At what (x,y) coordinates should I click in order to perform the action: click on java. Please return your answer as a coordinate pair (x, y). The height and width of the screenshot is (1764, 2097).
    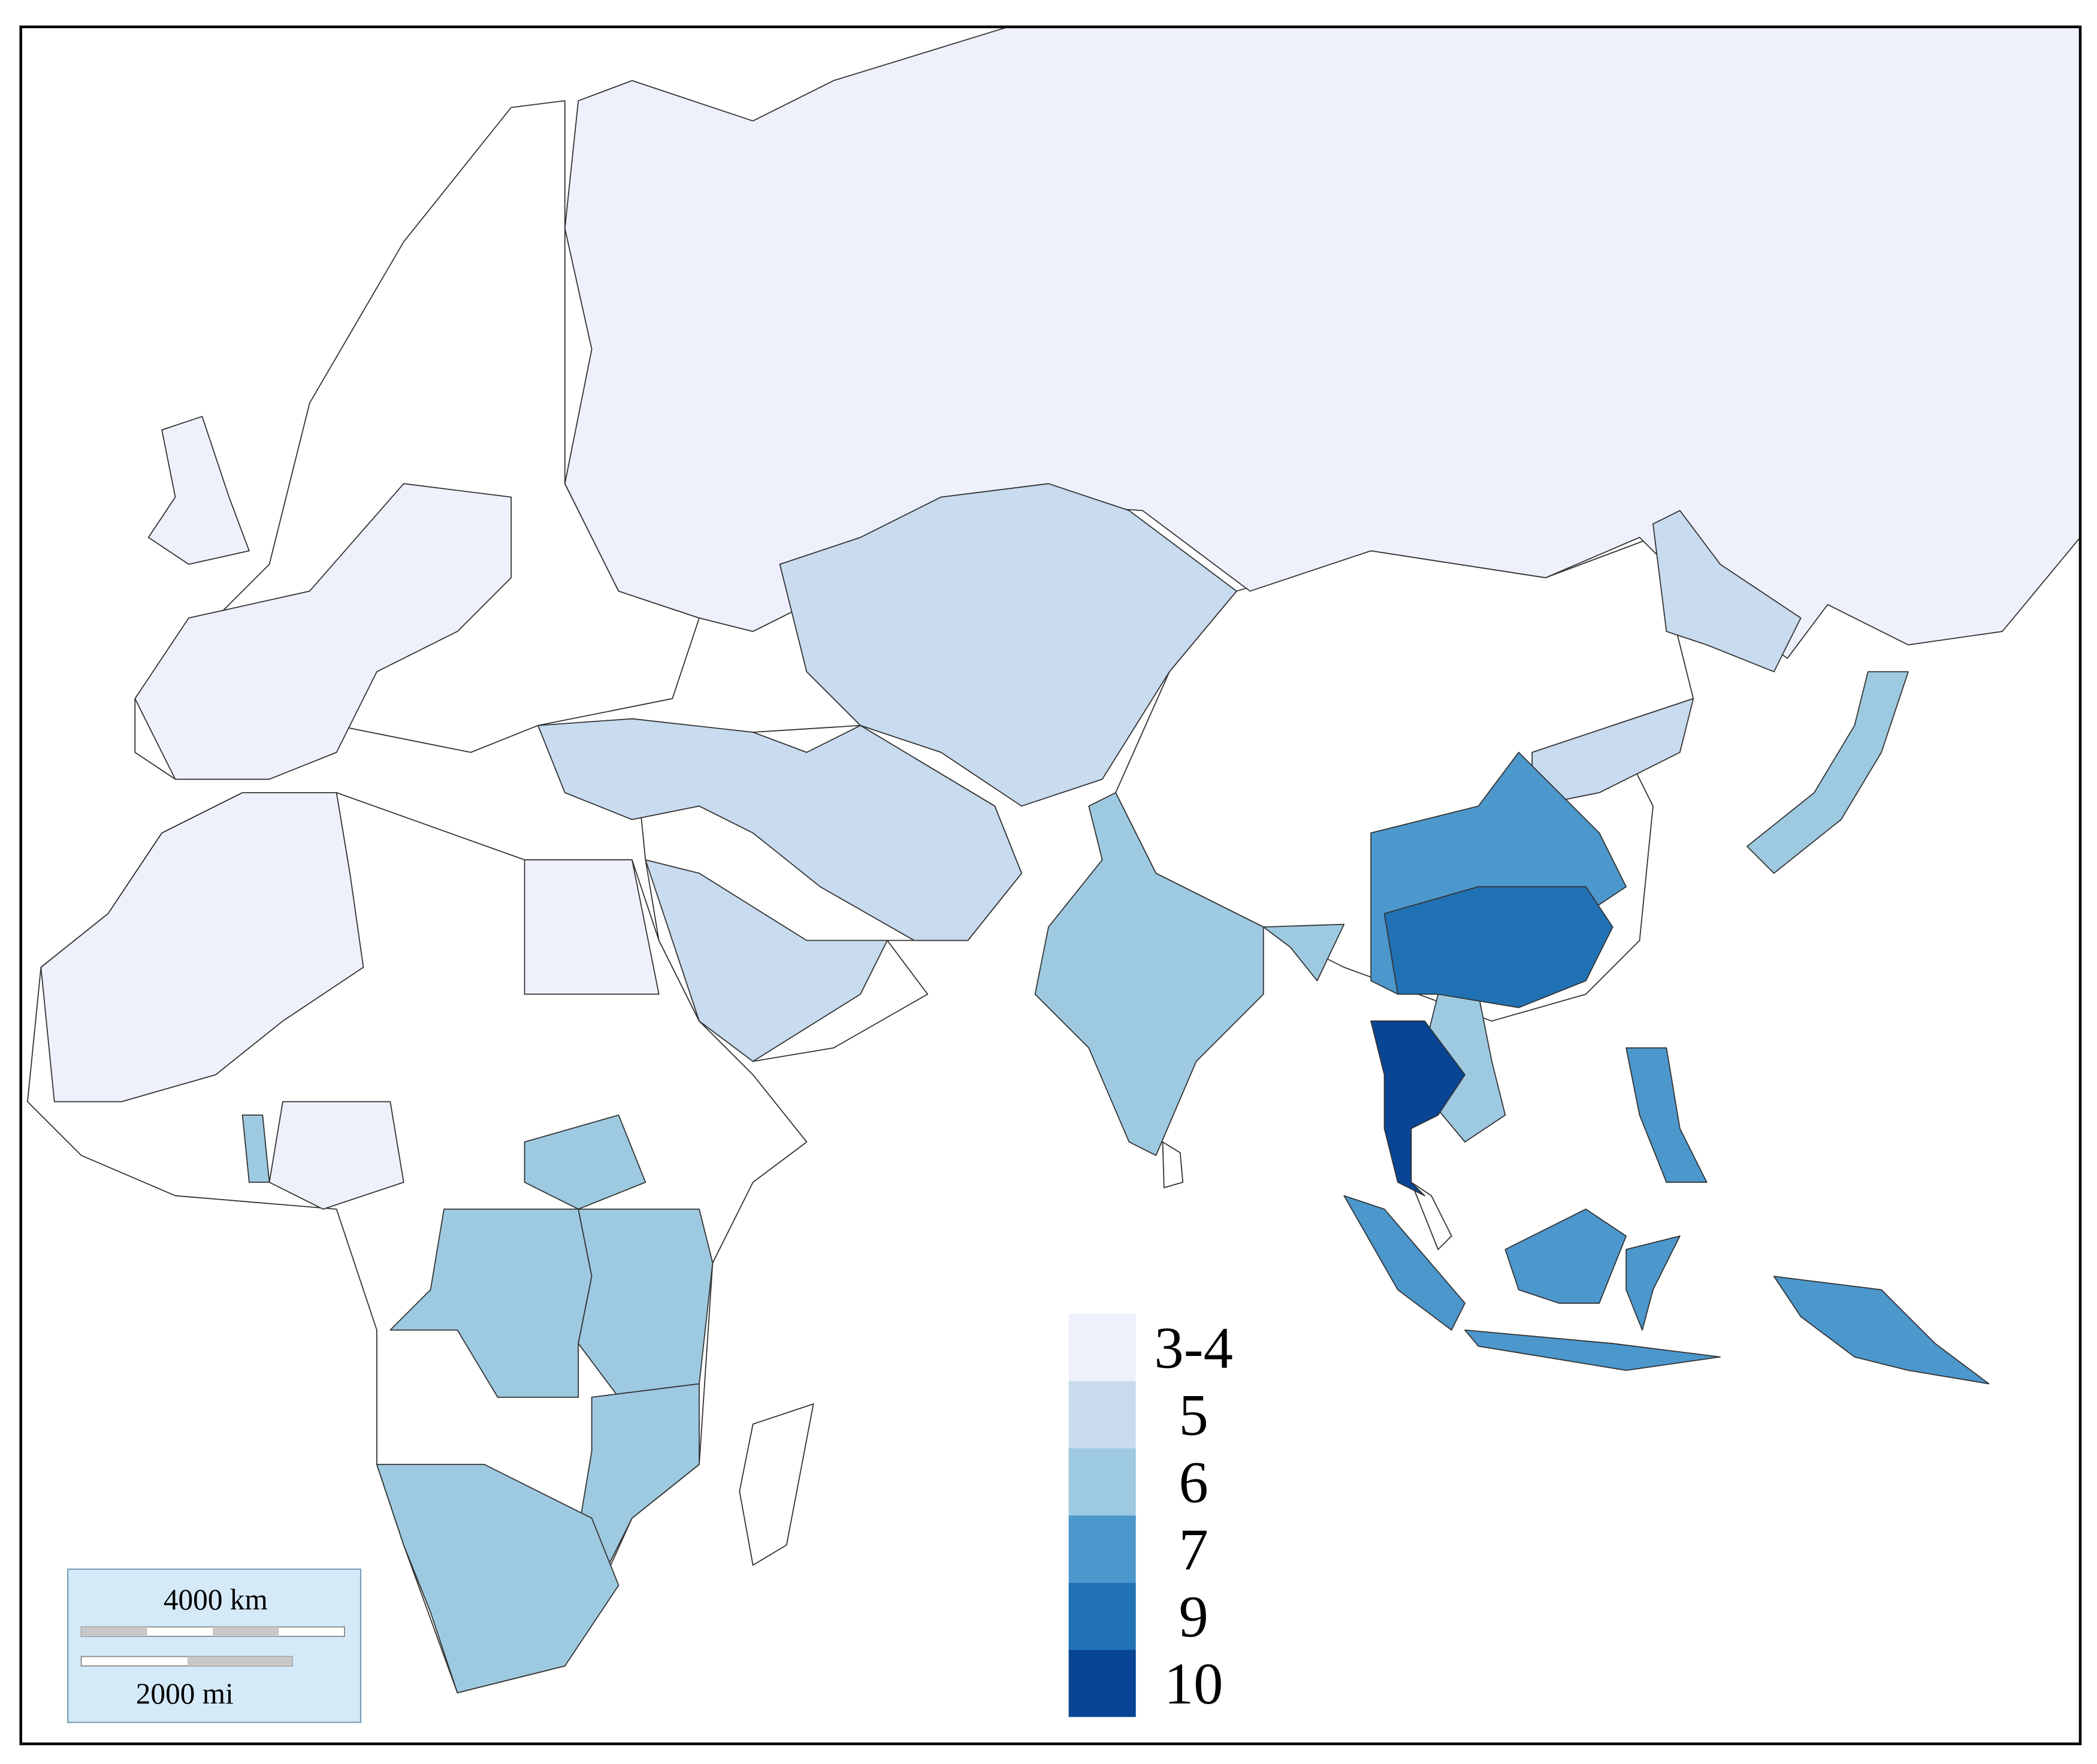
    Looking at the image, I should click on (1592, 1350).